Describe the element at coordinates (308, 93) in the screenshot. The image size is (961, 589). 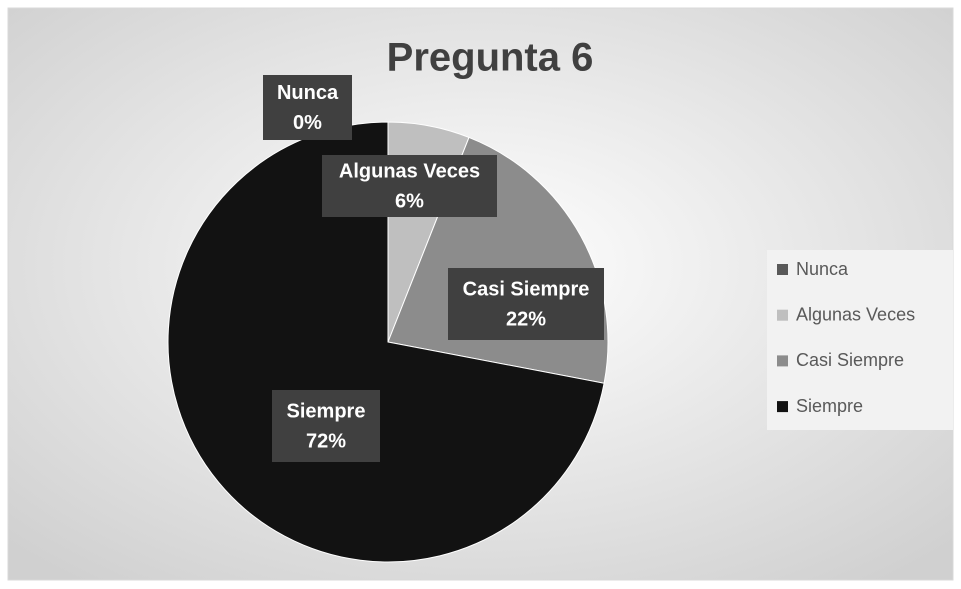
I see `data-label-category: Nunca` at that location.